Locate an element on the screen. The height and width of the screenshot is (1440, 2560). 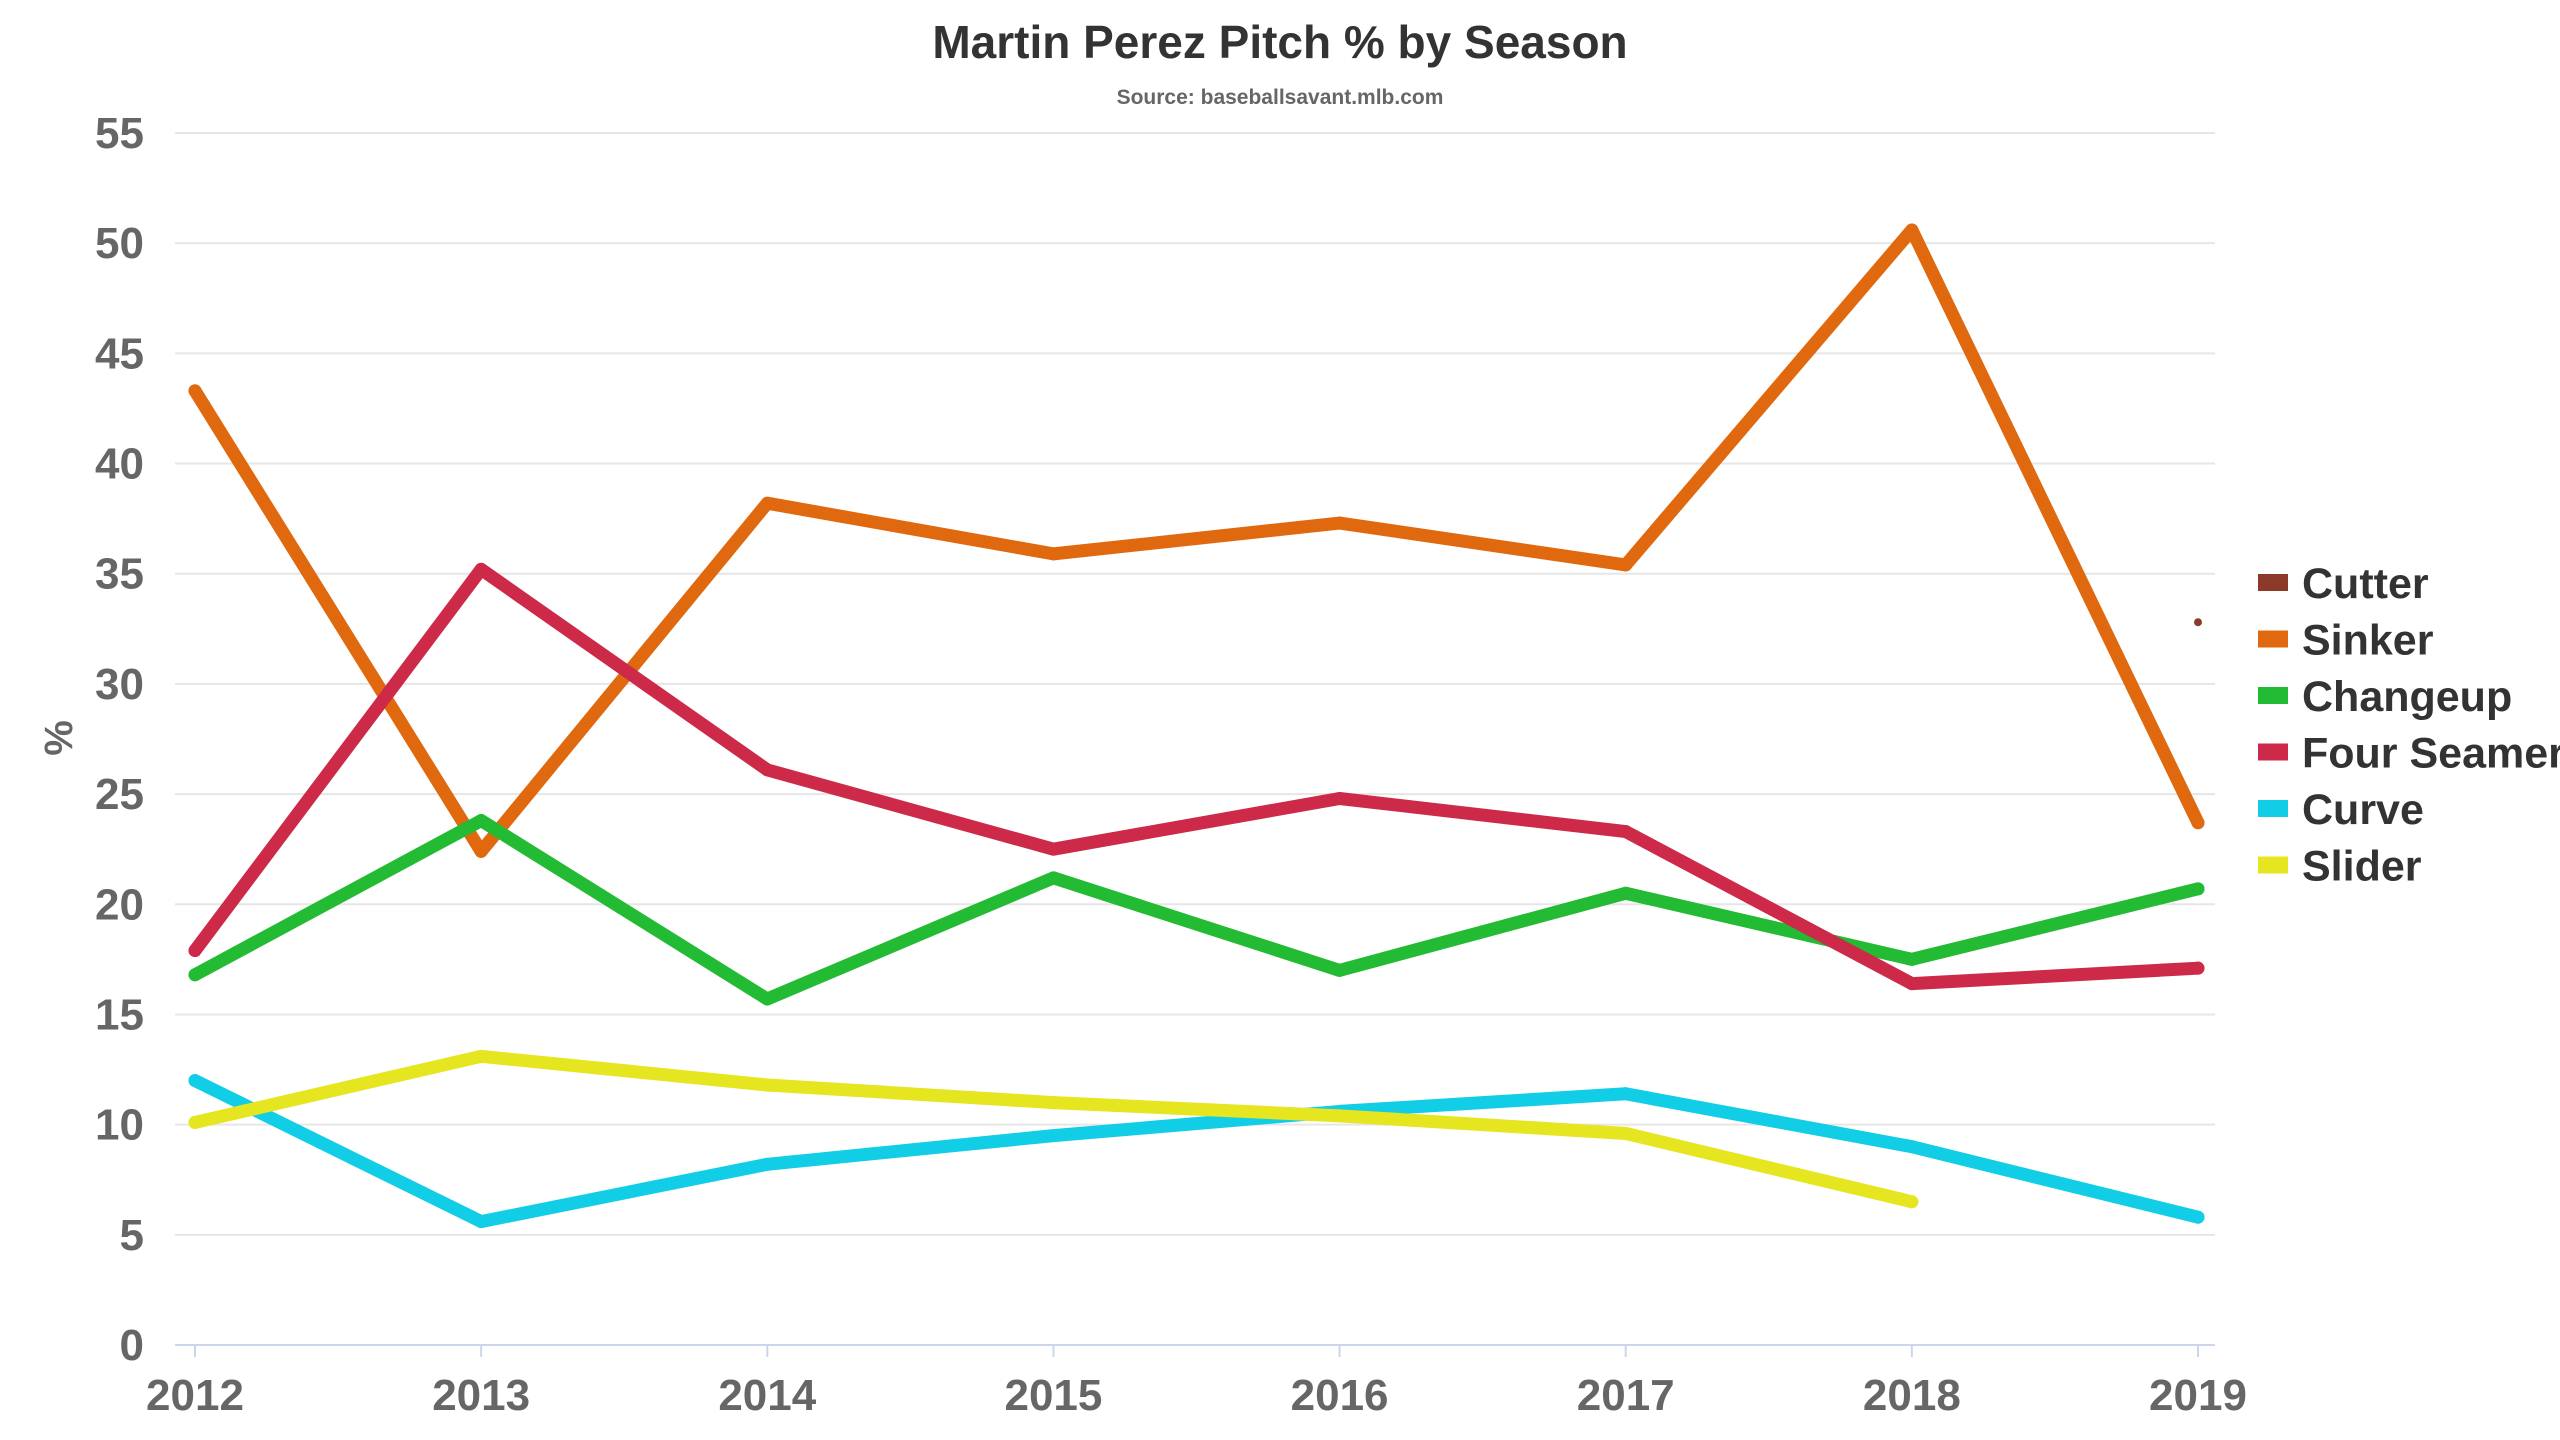
legend-label: Changeup is located at coordinates (2407, 697).